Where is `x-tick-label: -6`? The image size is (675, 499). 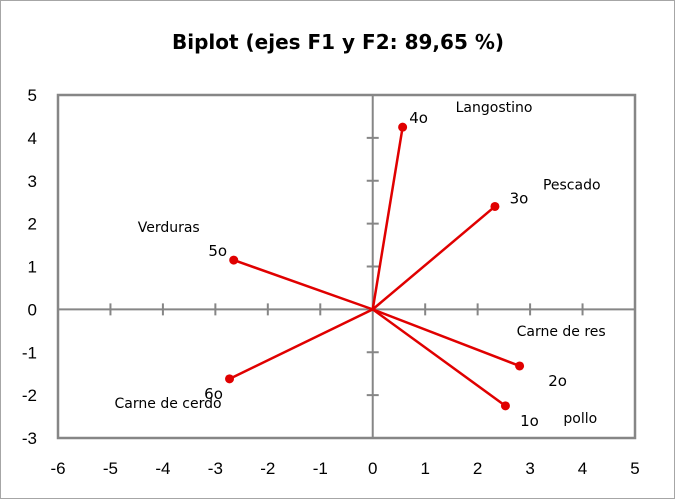
x-tick-label: -6 is located at coordinates (57, 468).